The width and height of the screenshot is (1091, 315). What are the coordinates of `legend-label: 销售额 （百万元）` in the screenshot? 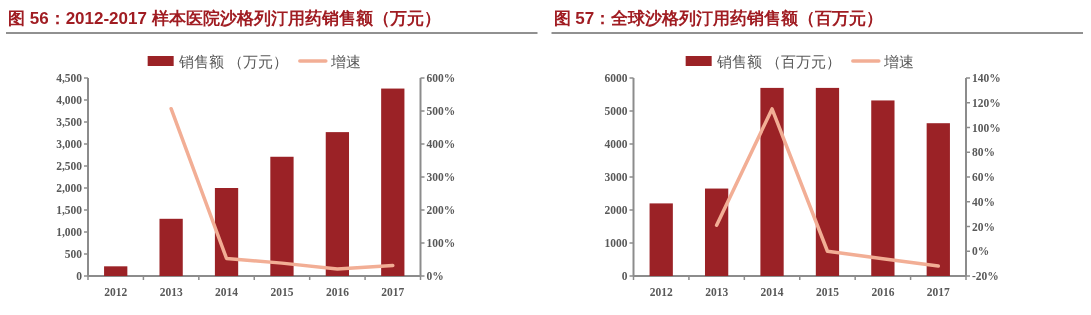 It's located at (778, 61).